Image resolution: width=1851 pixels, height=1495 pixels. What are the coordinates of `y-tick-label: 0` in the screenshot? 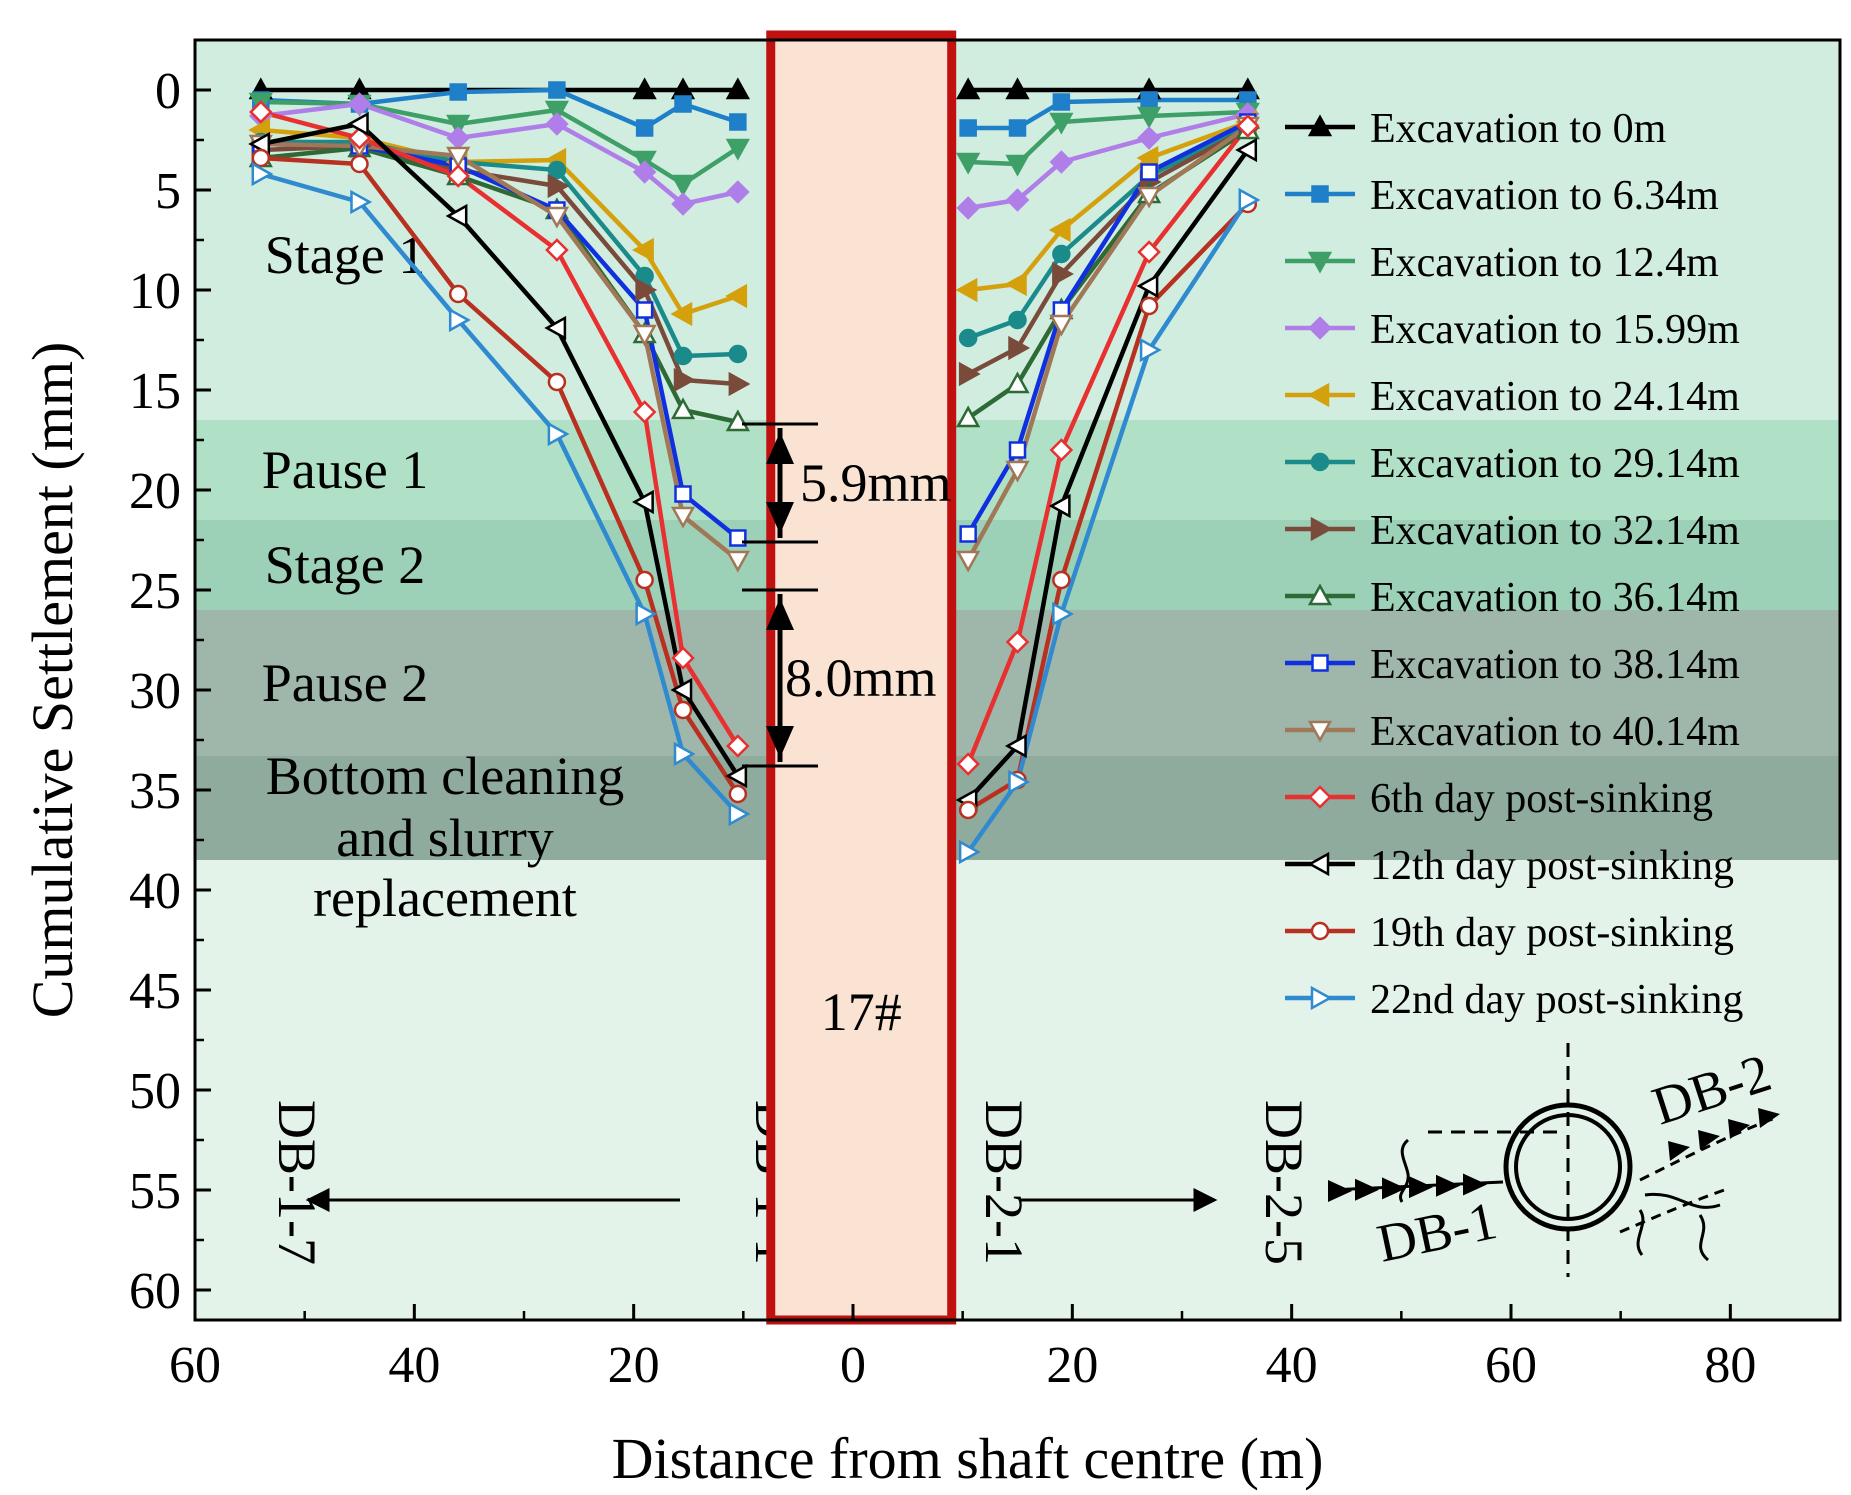 It's located at (168, 91).